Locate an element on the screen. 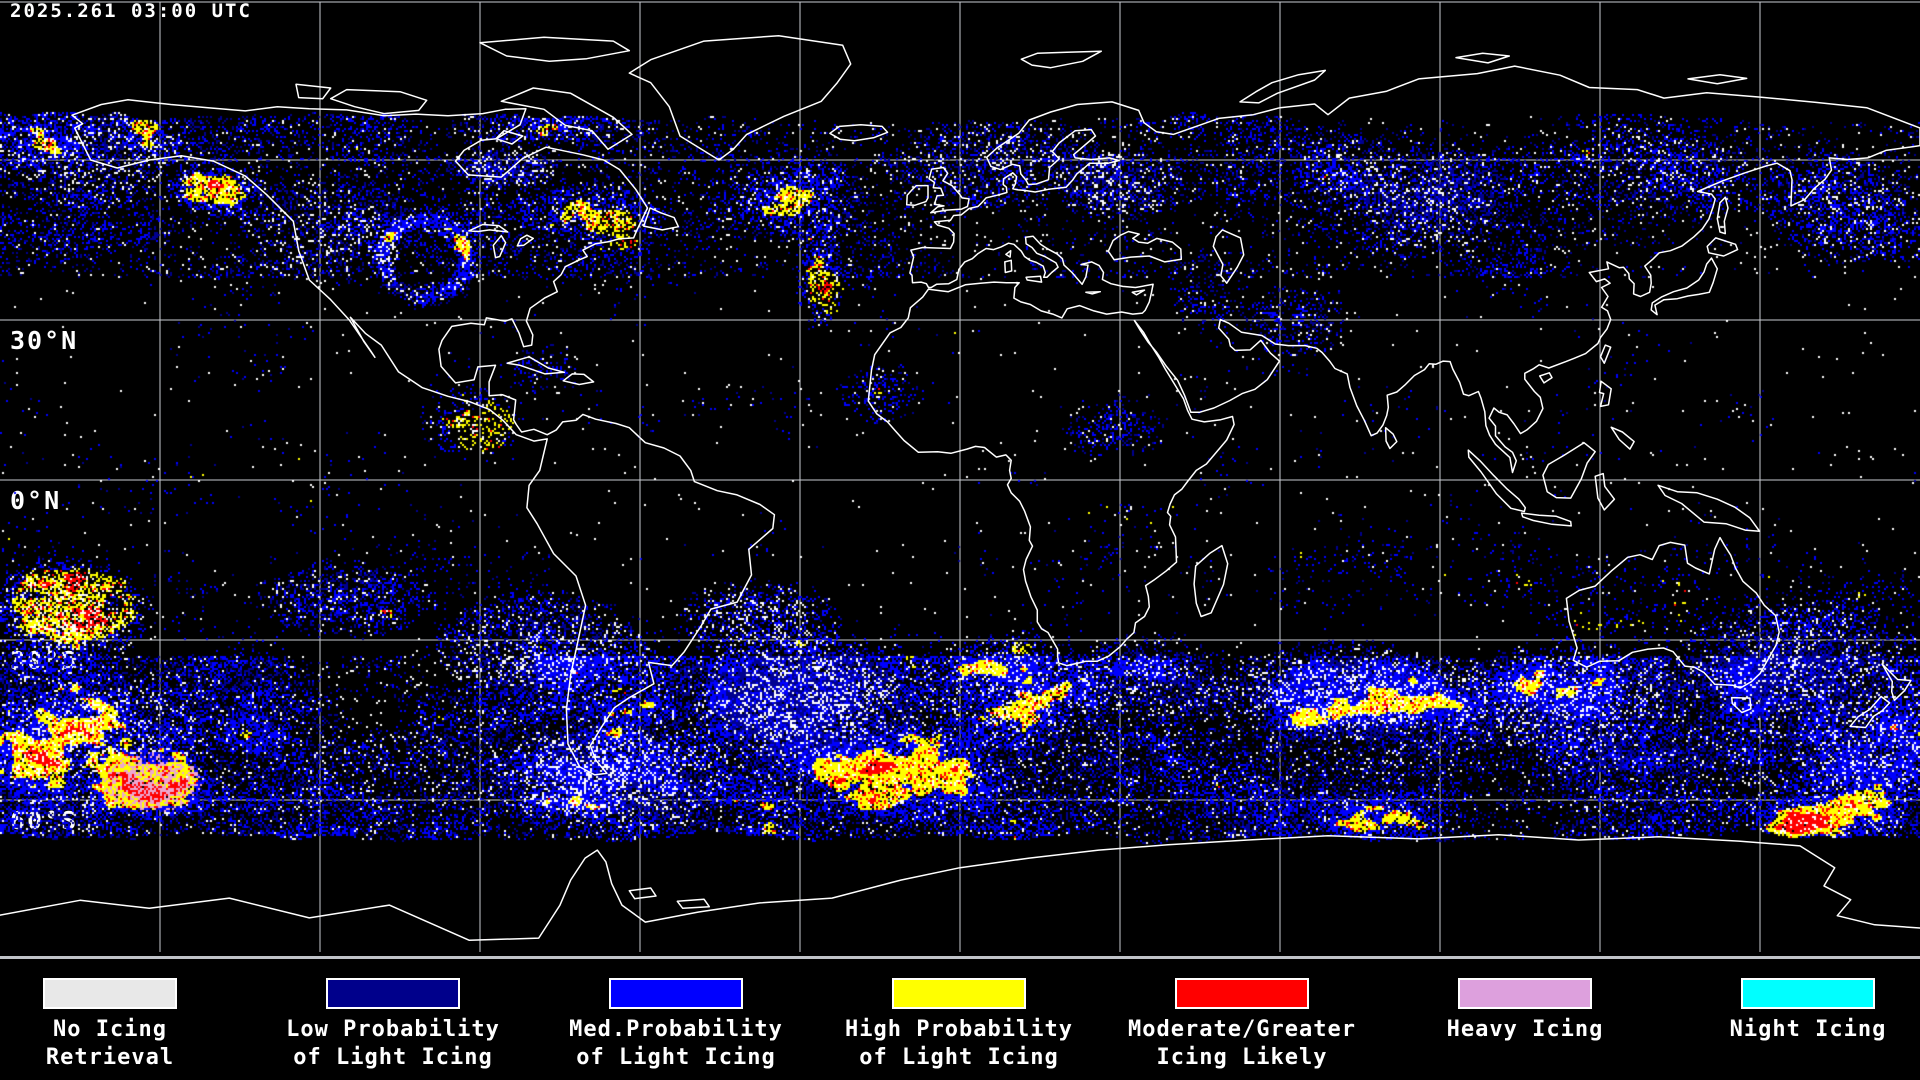  coastline-madagascar is located at coordinates (1211, 581).